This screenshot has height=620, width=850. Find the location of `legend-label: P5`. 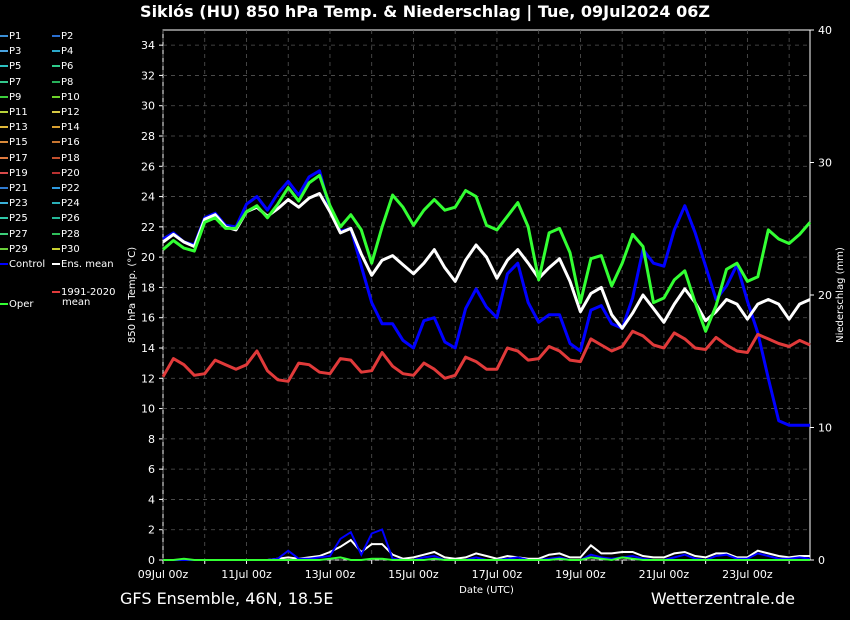

legend-label: P5 is located at coordinates (15, 67).